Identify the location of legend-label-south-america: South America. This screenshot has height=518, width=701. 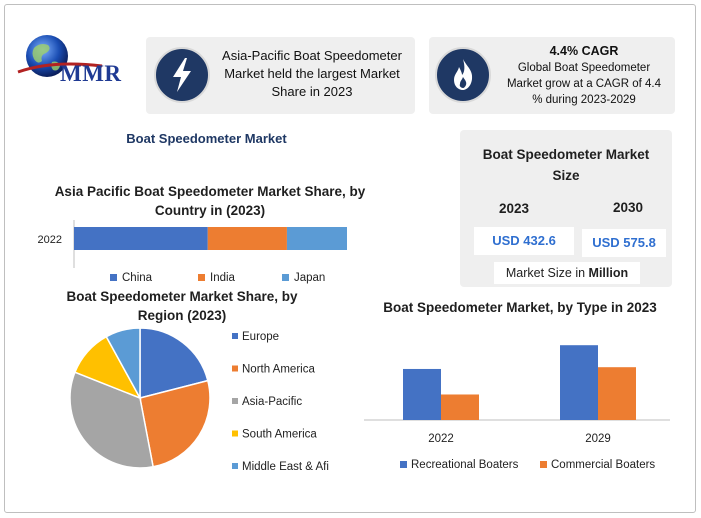
(279, 435).